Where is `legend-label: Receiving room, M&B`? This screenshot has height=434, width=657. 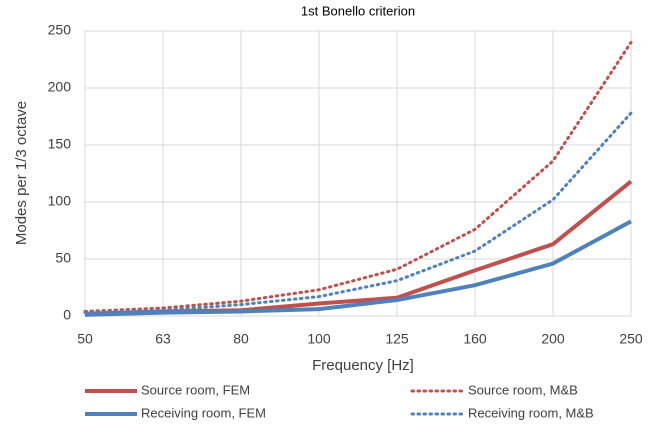
legend-label: Receiving room, M&B is located at coordinates (531, 412).